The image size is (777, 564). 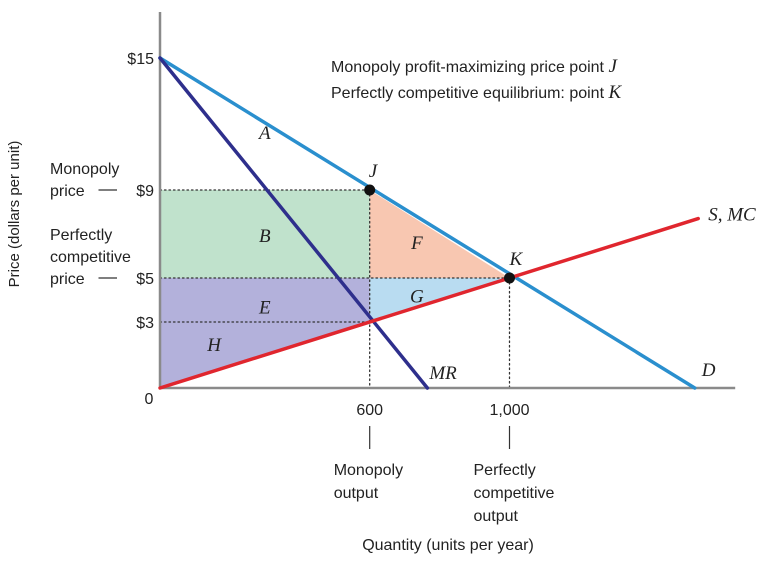 What do you see at coordinates (356, 493) in the screenshot?
I see `x-tick-caption-600-2: output` at bounding box center [356, 493].